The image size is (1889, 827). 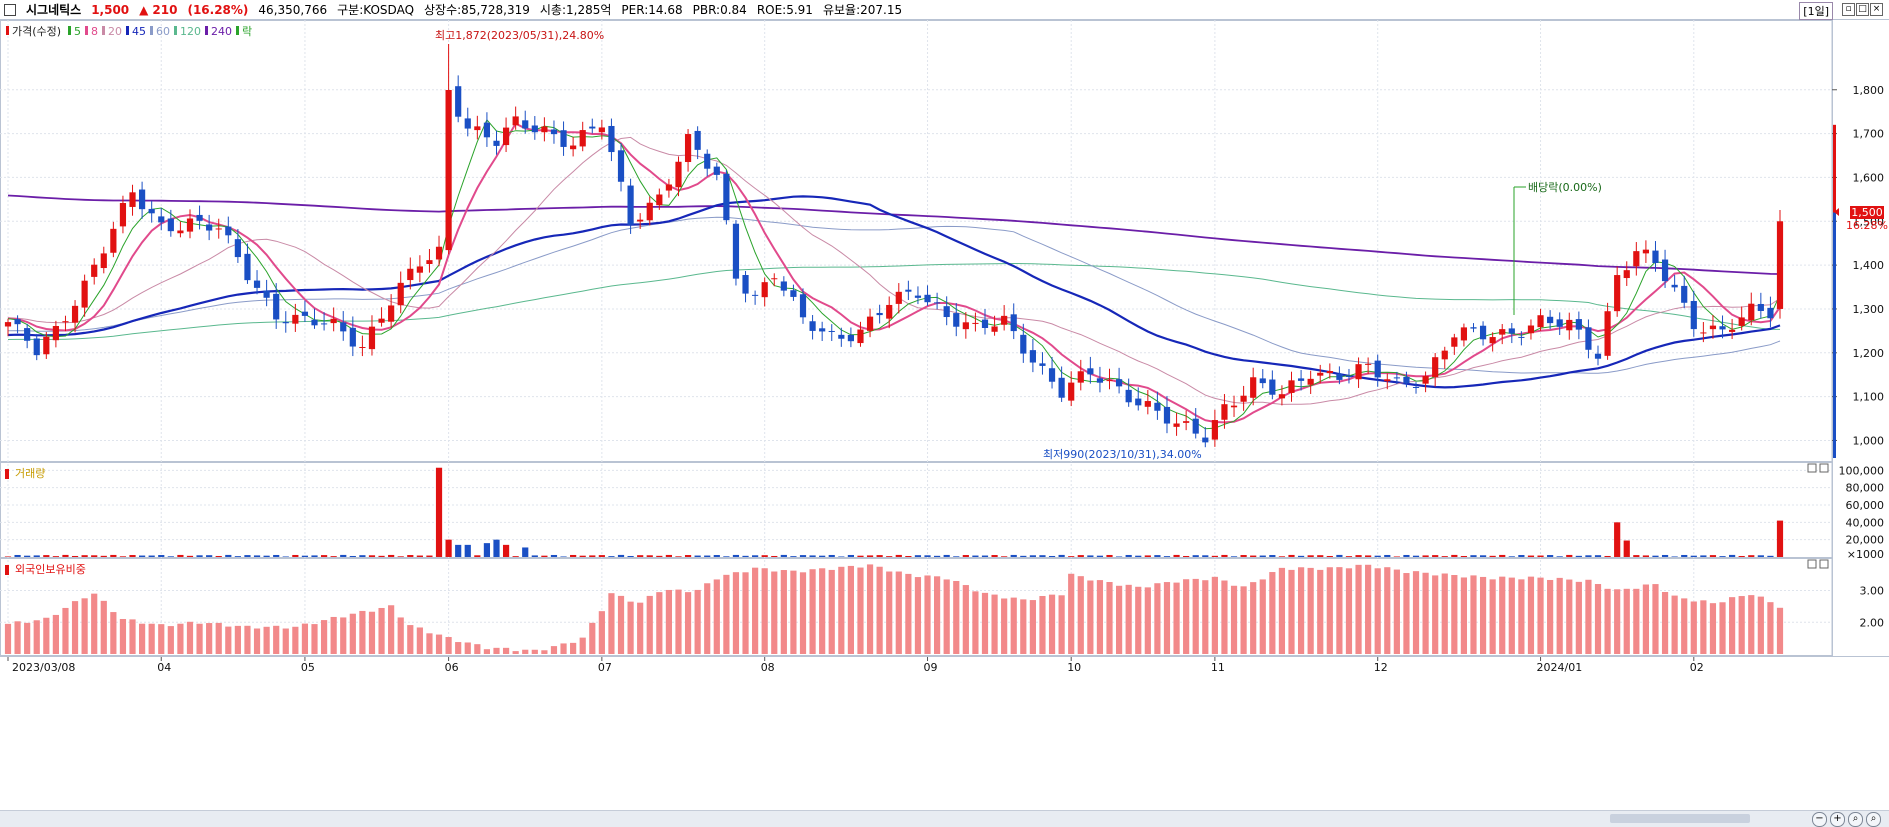 What do you see at coordinates (894, 609) in the screenshot?
I see `foreign-ownership-bars` at bounding box center [894, 609].